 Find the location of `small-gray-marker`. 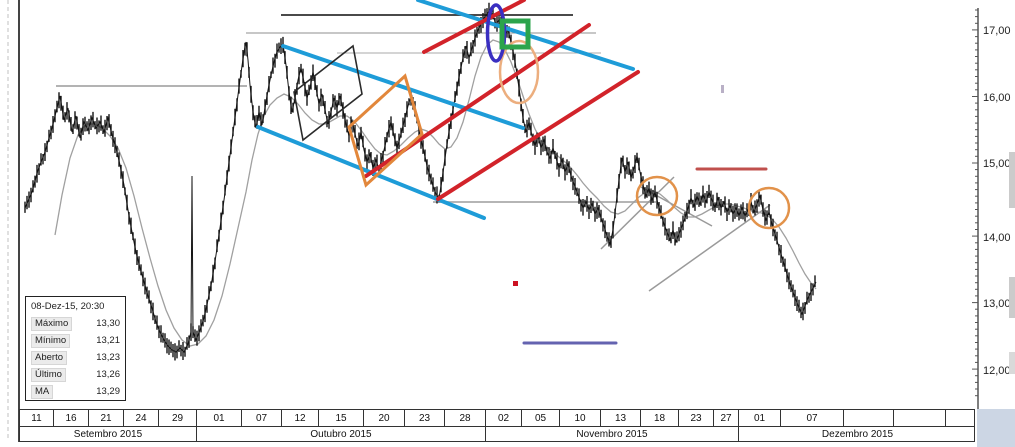

small-gray-marker is located at coordinates (722, 89).